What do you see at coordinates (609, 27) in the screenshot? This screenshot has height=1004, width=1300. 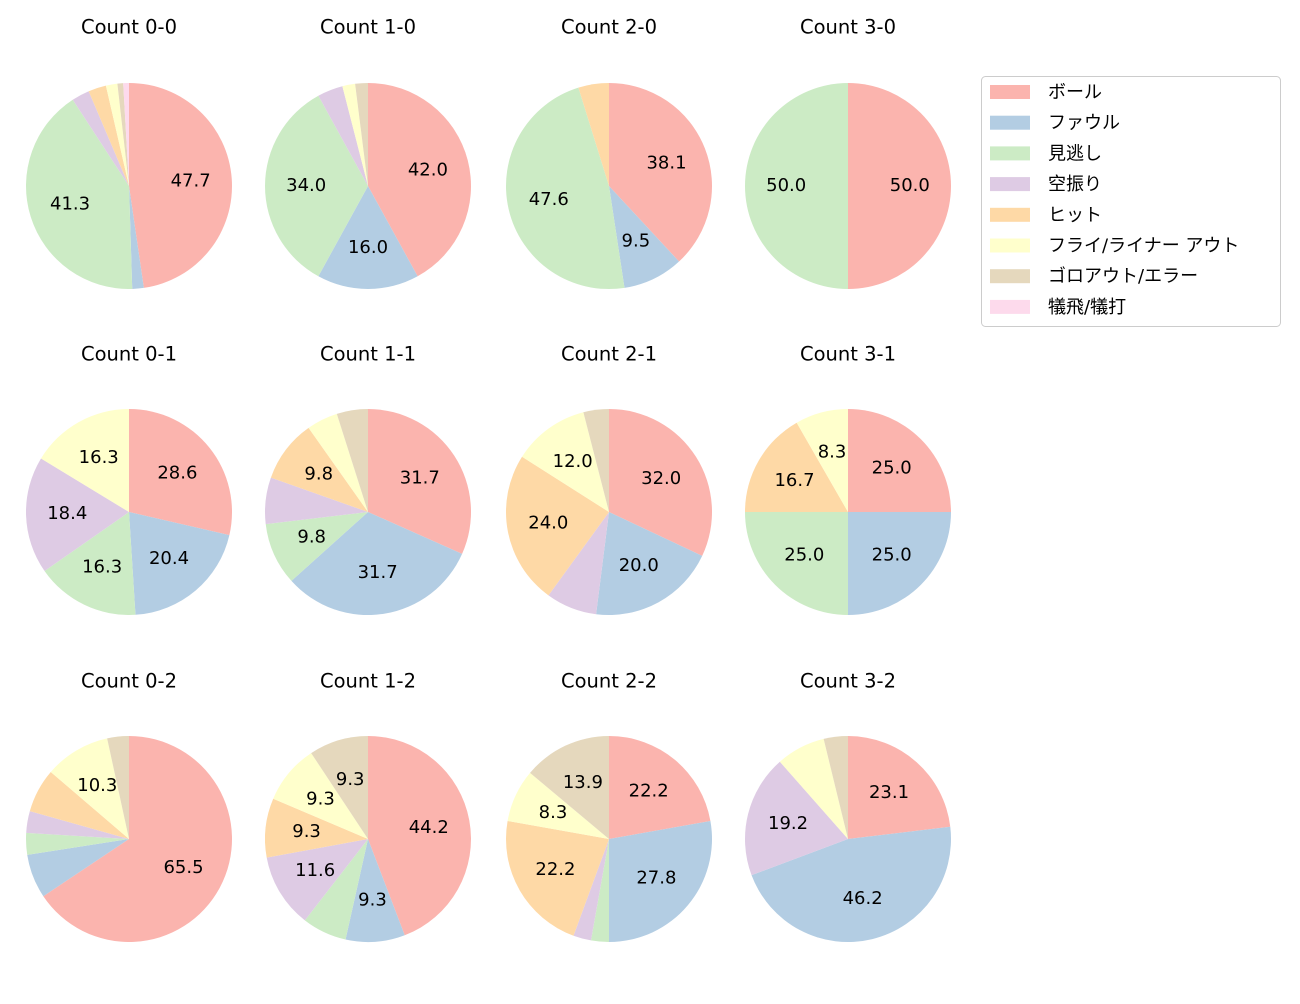 I see `pie-title: Count 2-0` at bounding box center [609, 27].